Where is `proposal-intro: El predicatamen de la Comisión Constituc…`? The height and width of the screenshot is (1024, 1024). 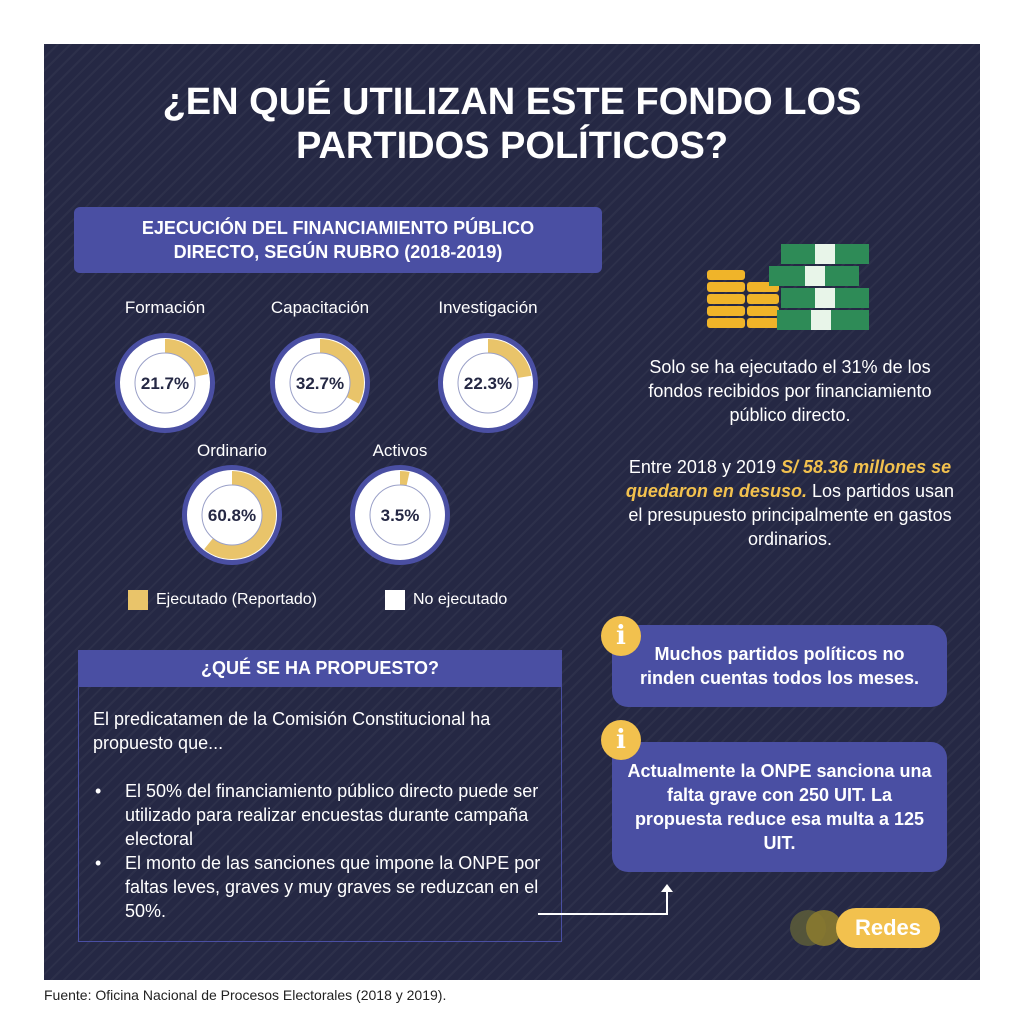
proposal-intro: El predicatamen de la Comisión Constituc… is located at coordinates (292, 731).